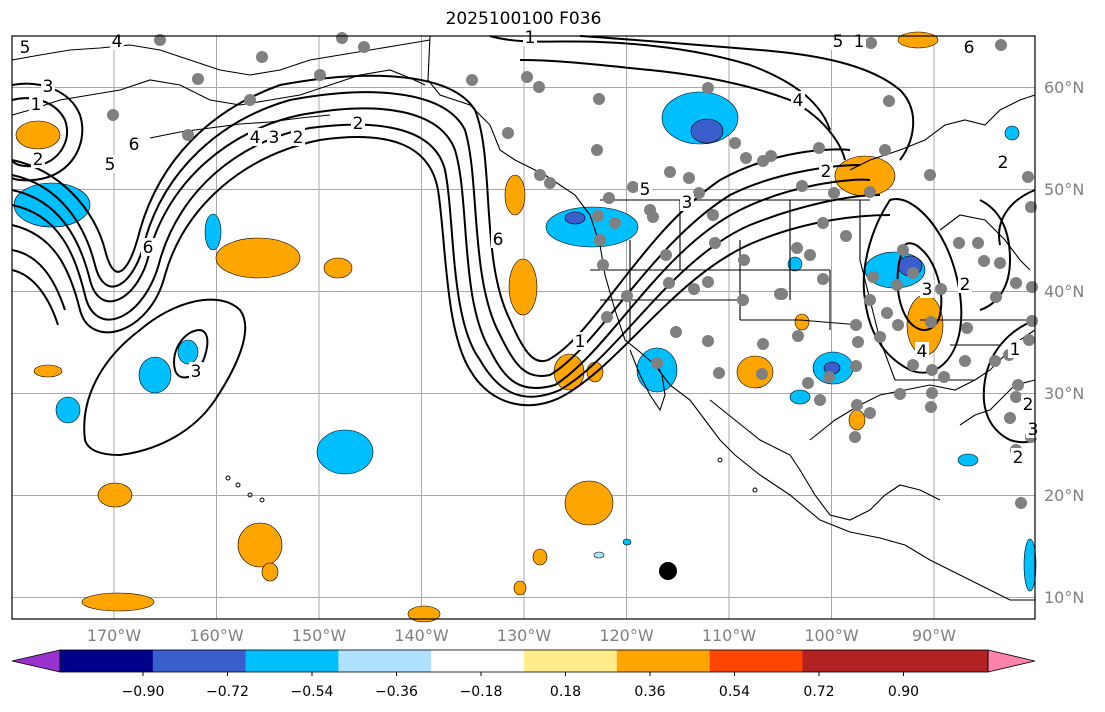 The height and width of the screenshot is (712, 1105). What do you see at coordinates (143, 692) in the screenshot?
I see `colorbar-tick-label: −0.90` at bounding box center [143, 692].